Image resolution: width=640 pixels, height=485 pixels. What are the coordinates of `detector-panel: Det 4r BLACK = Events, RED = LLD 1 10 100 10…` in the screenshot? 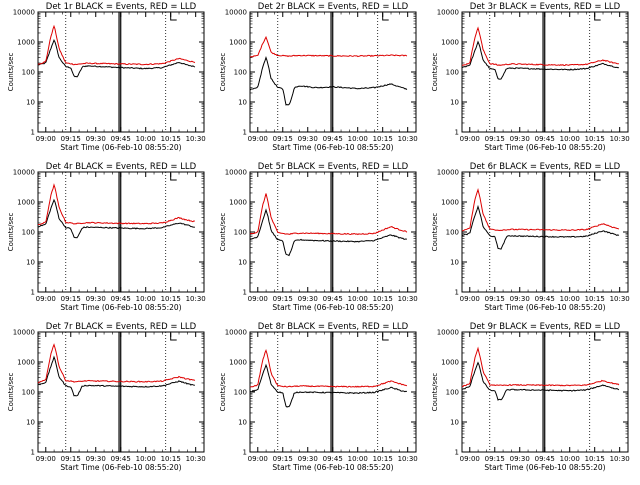 It's located at (106, 237).